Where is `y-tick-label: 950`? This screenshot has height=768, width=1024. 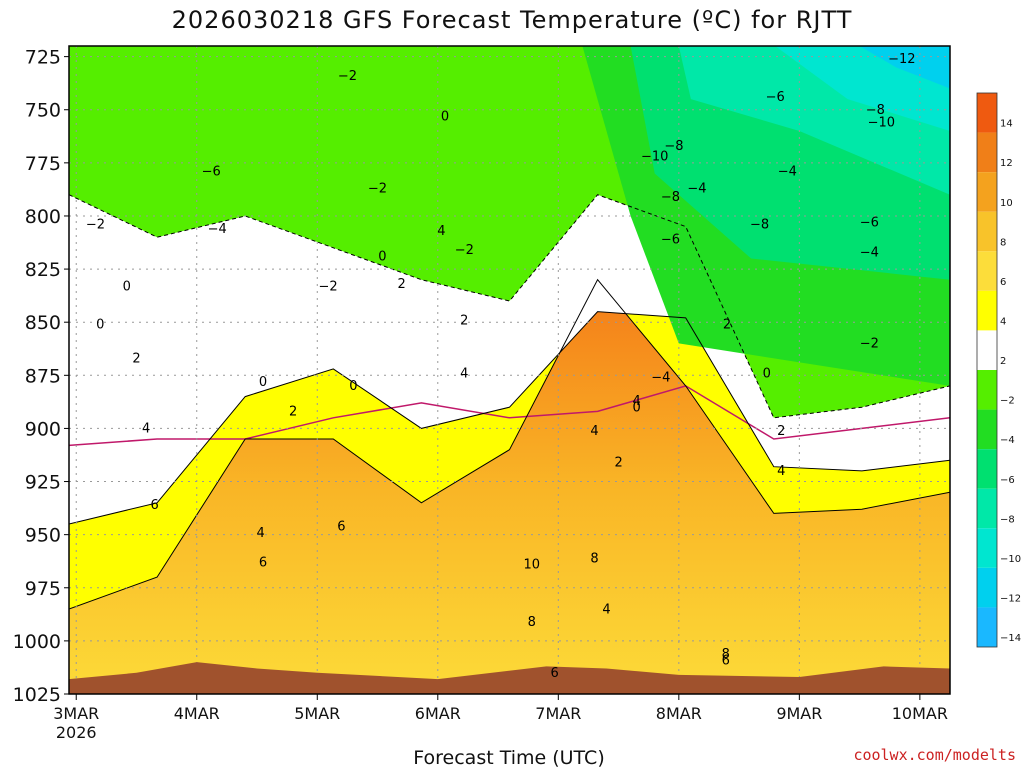 y-tick-label: 950 is located at coordinates (43, 536).